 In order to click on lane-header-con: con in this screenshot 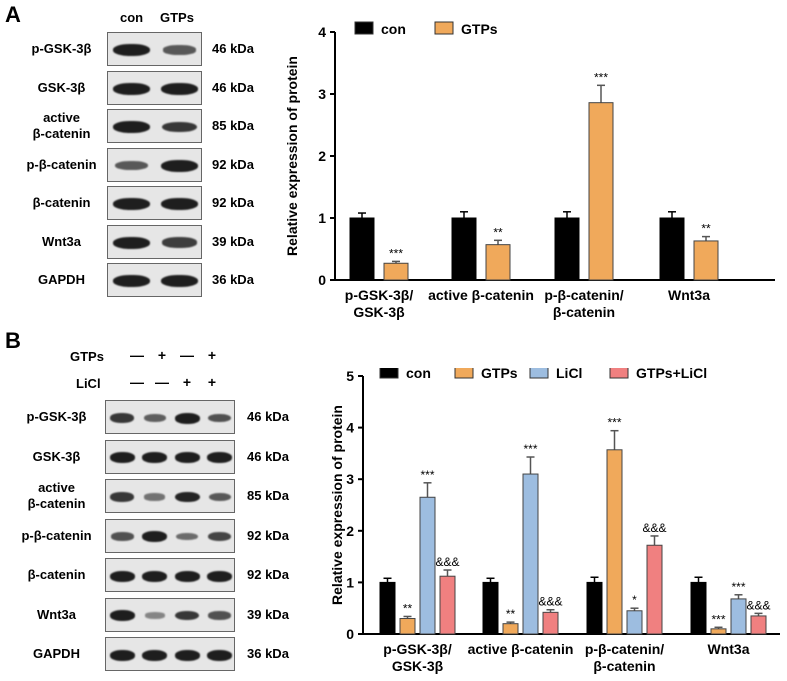, I will do `click(132, 17)`.